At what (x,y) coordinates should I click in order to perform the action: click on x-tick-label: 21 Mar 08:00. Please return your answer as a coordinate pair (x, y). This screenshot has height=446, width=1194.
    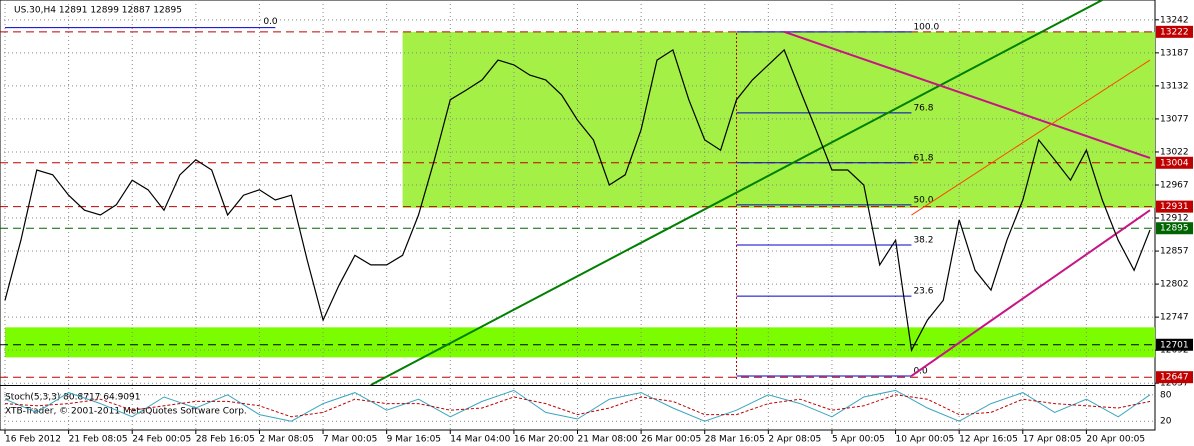
    Looking at the image, I should click on (608, 440).